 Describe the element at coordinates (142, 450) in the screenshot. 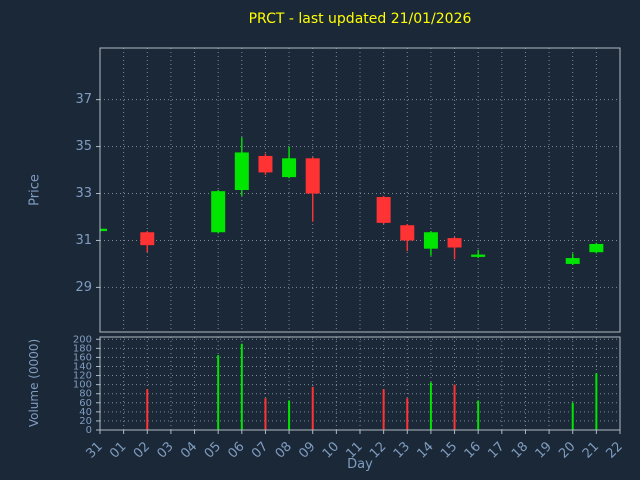

I see `day-tick-label: 02` at that location.